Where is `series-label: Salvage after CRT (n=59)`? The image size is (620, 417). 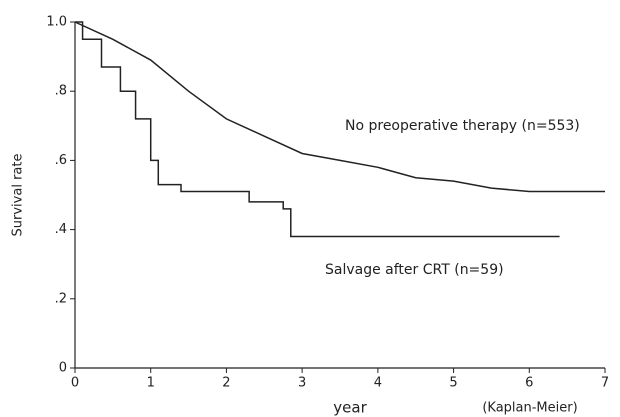 series-label: Salvage after CRT (n=59) is located at coordinates (414, 270).